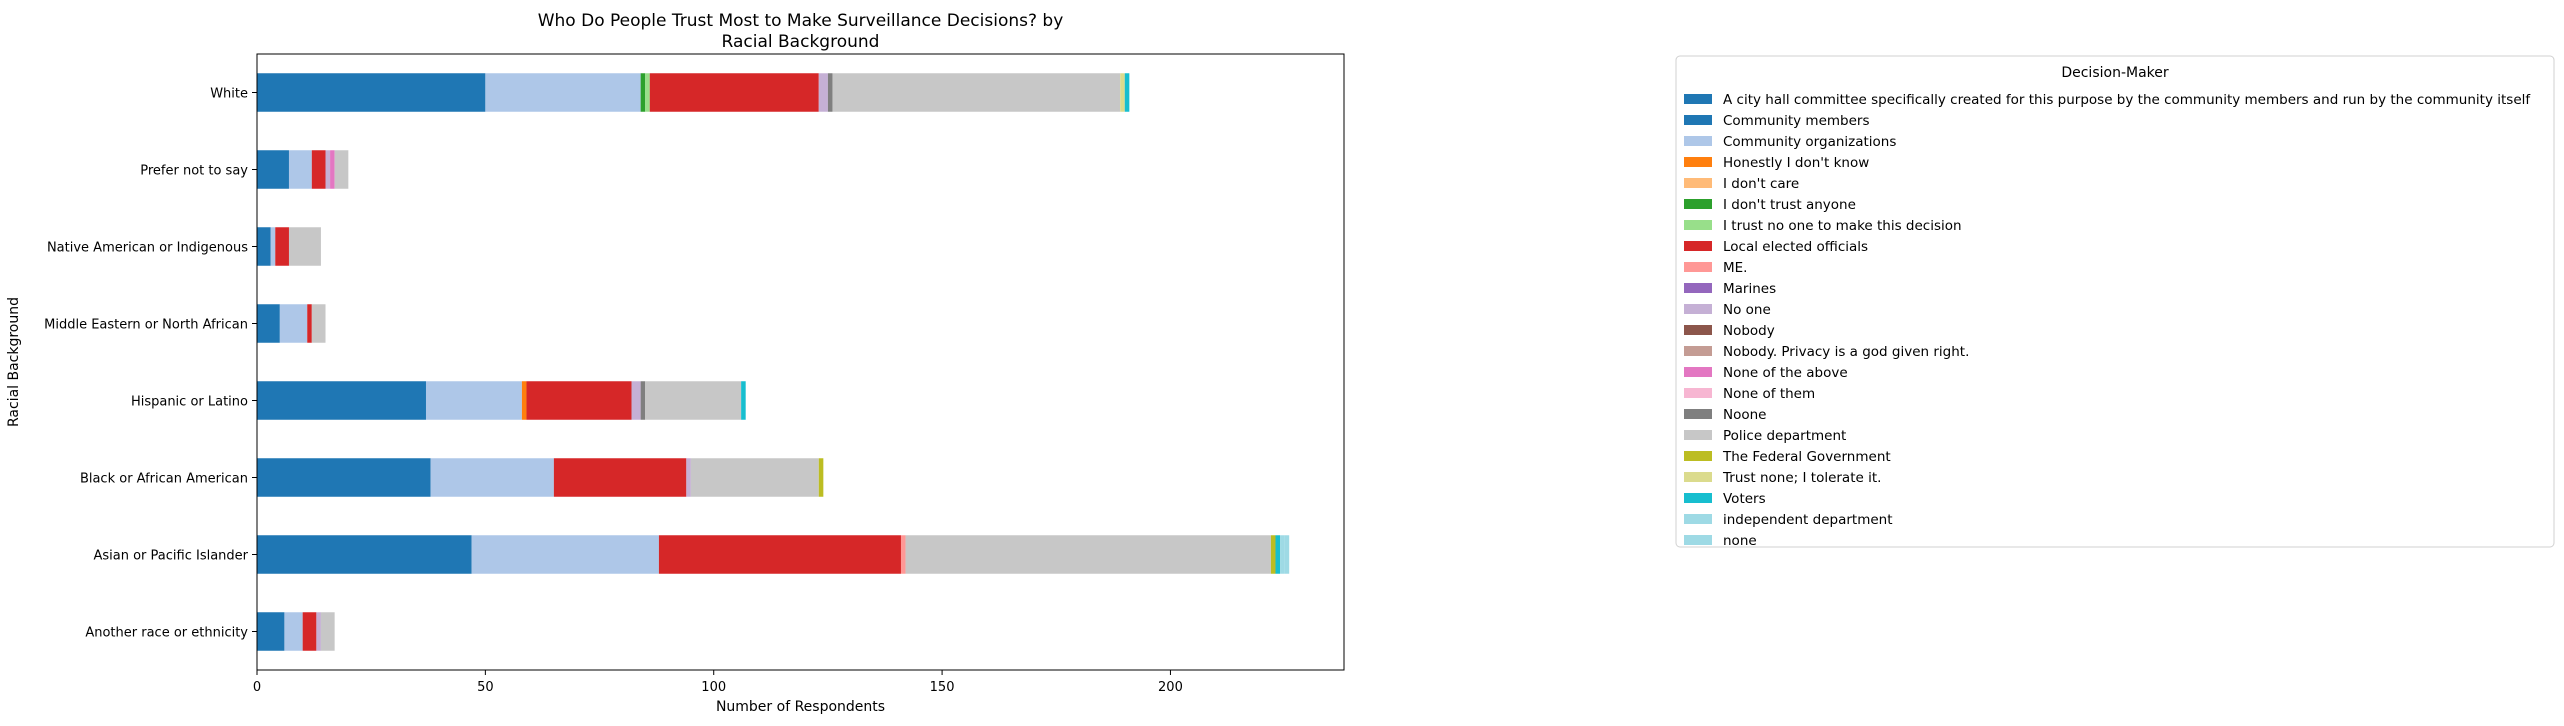  I want to click on legend-entry: Community organizations, so click(1809, 142).